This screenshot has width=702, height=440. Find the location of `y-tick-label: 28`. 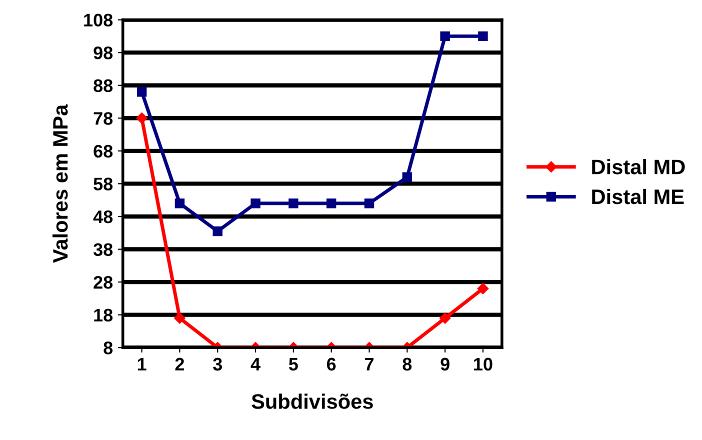

y-tick-label: 28 is located at coordinates (103, 282).